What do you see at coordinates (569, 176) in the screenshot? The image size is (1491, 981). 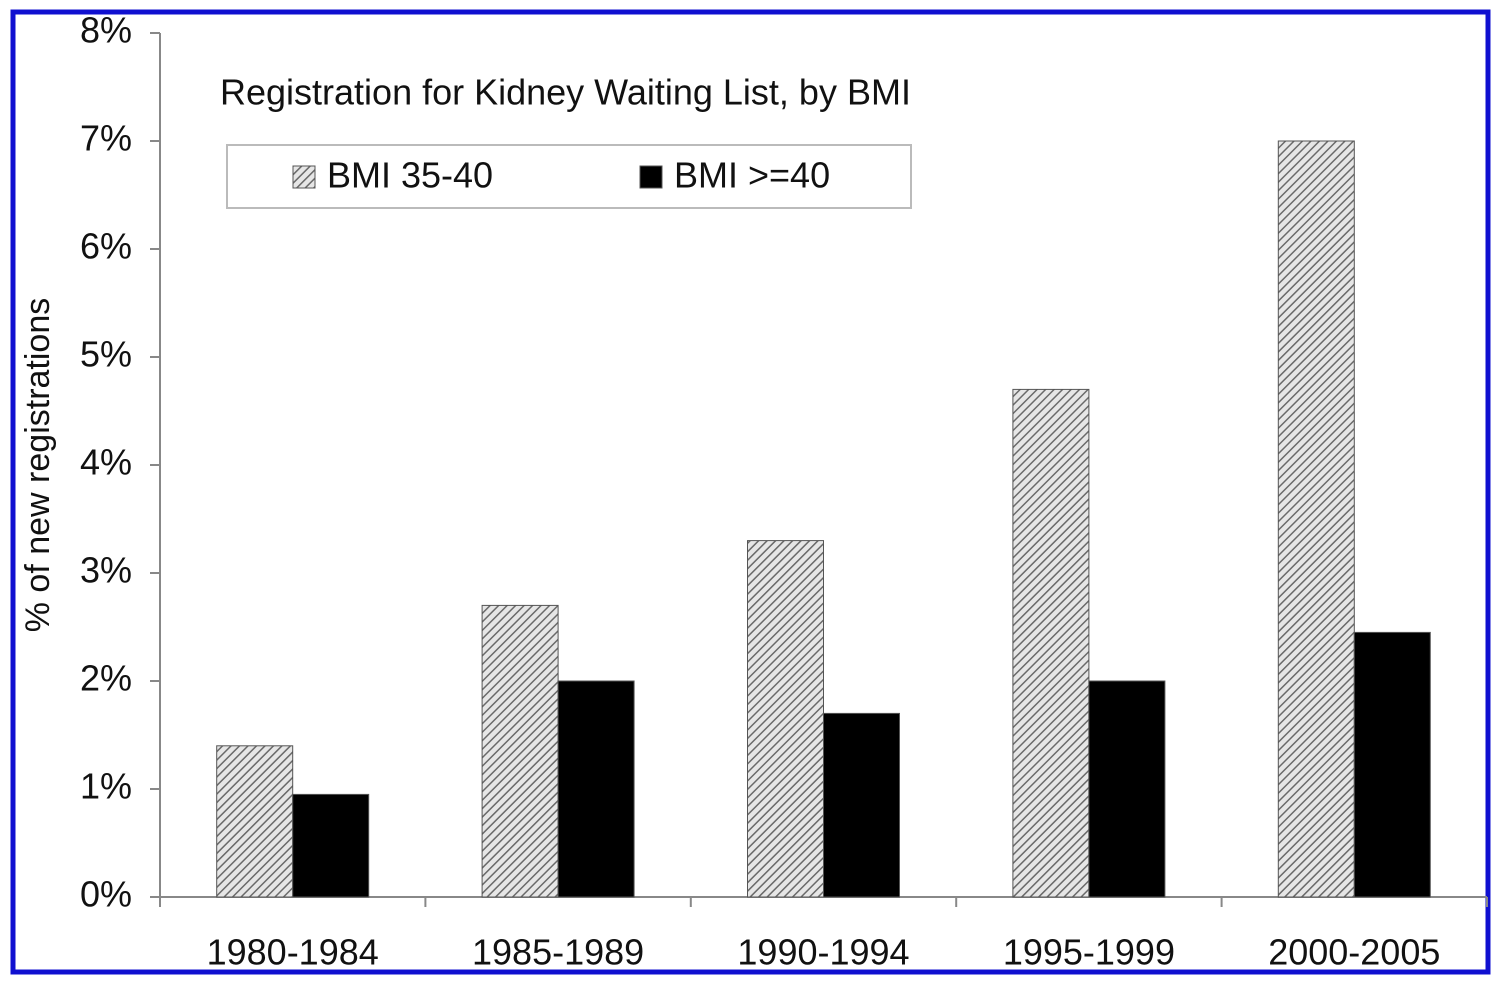 I see `legend-box` at bounding box center [569, 176].